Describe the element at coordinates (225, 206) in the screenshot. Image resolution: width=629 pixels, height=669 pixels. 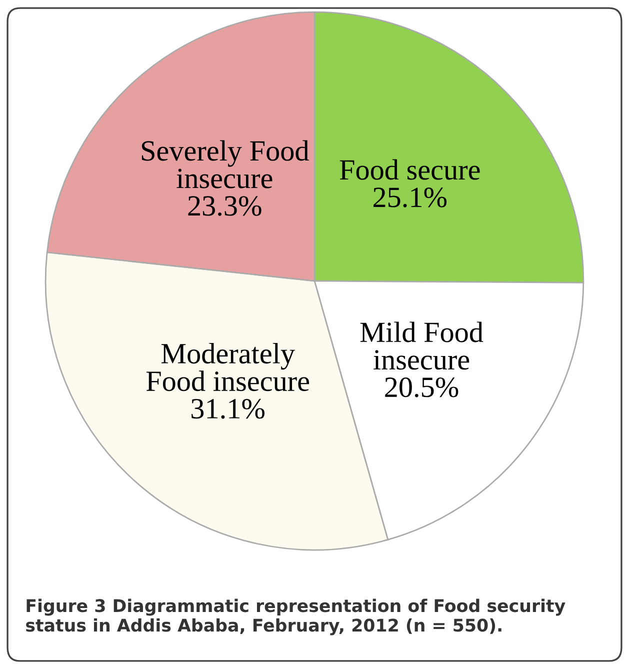
I see `data-label: 23.3%` at that location.